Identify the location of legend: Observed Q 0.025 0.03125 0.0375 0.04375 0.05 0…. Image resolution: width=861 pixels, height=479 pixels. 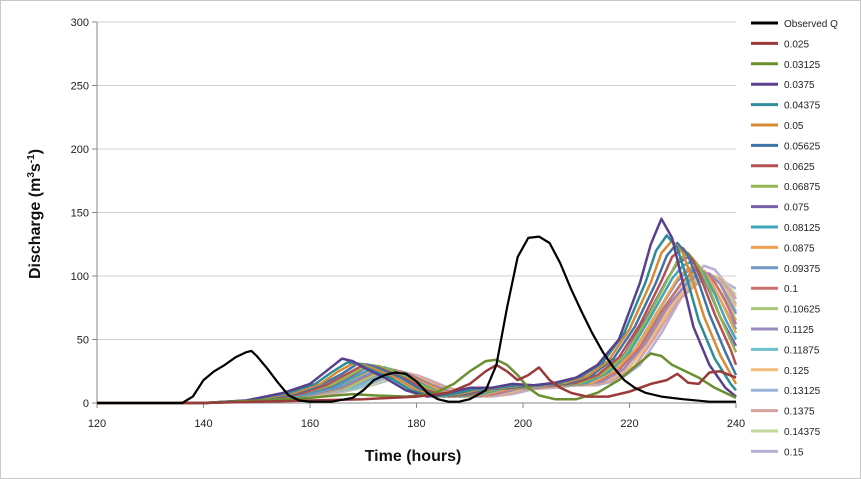
(794, 238).